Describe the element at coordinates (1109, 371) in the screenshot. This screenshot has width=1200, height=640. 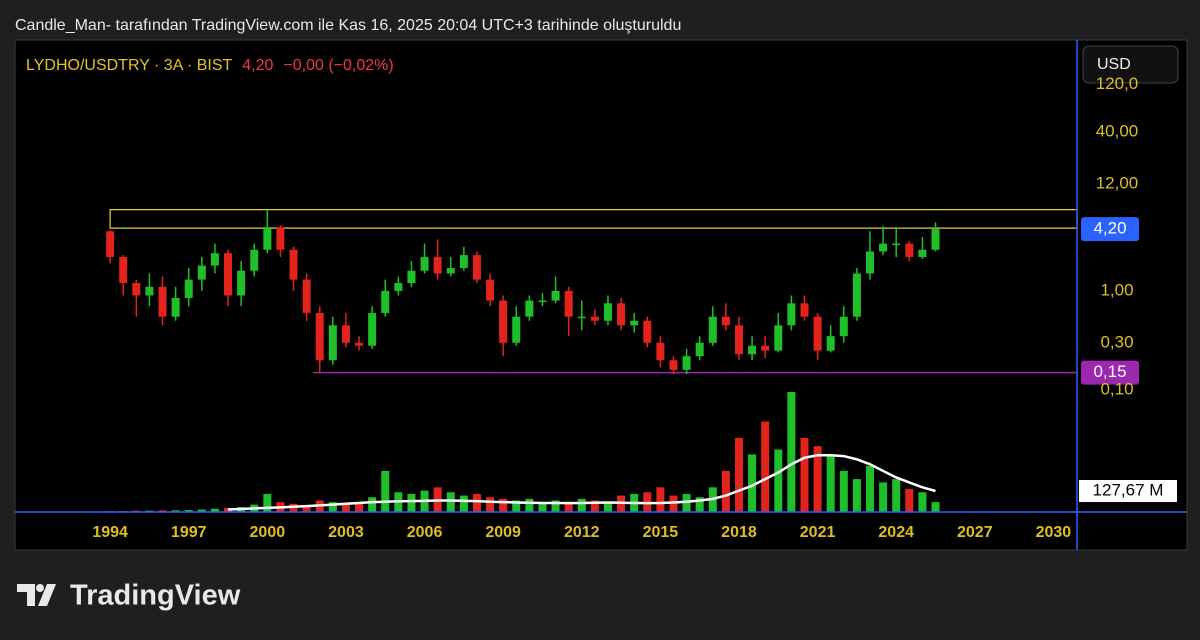
I see `support-label: 0,15` at that location.